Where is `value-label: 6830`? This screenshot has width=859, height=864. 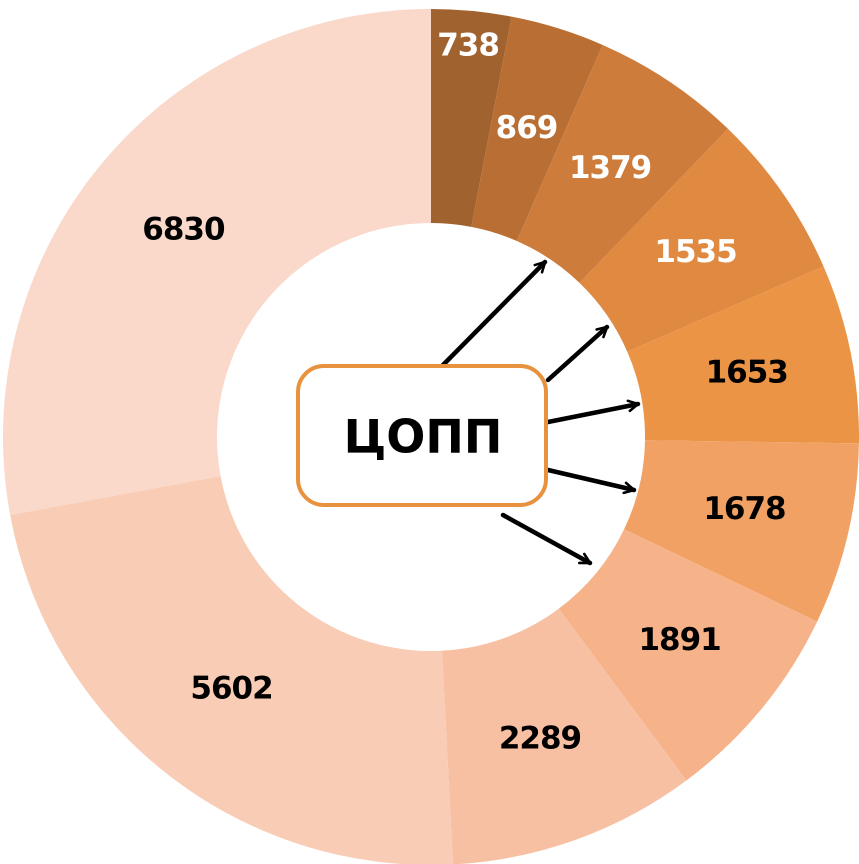
value-label: 6830 is located at coordinates (183, 230).